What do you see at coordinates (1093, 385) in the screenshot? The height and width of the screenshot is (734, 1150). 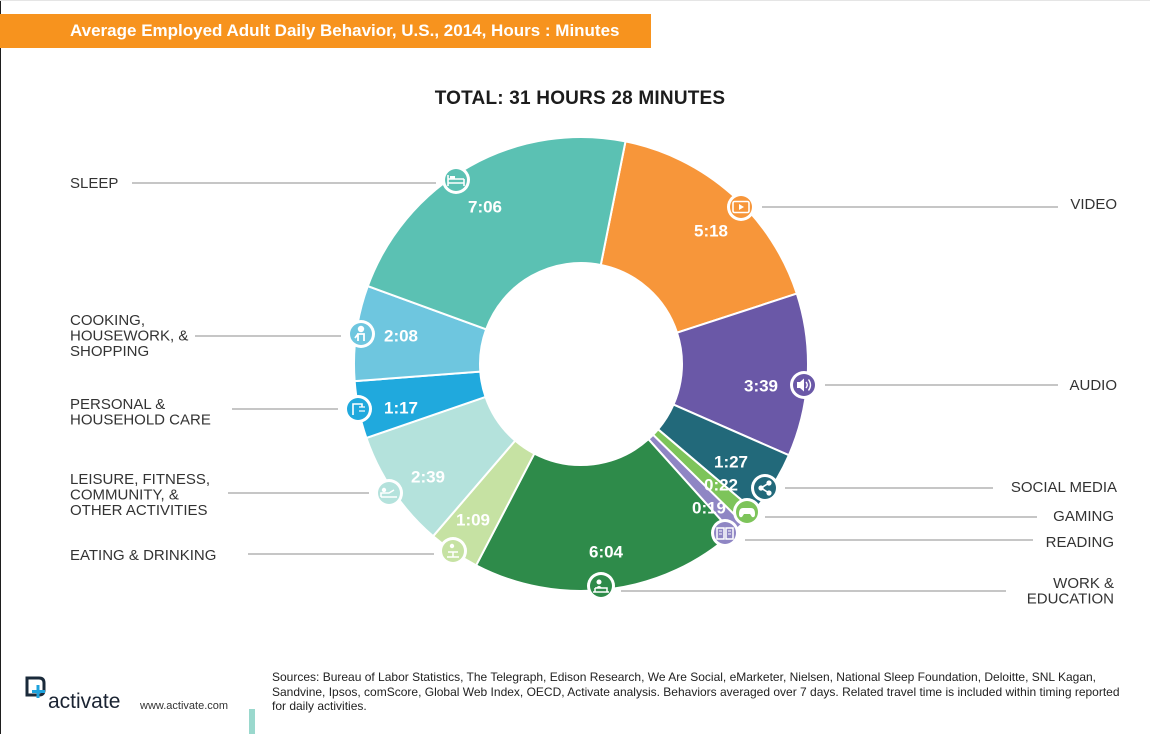 I see `category-label-audio: AUDIO` at bounding box center [1093, 385].